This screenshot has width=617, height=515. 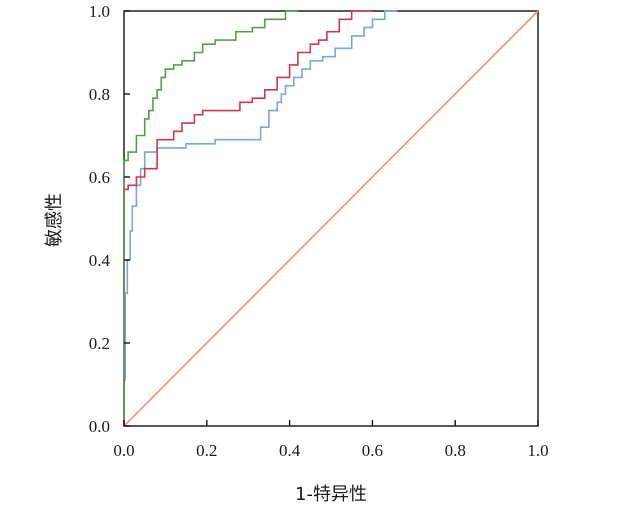 I want to click on x-tick-label: 0.8, so click(x=455, y=450).